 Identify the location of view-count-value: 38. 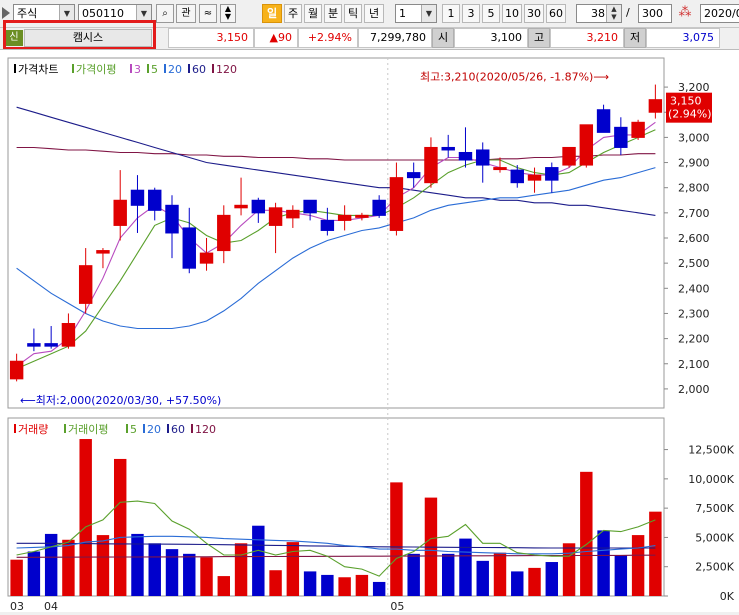
(598, 13).